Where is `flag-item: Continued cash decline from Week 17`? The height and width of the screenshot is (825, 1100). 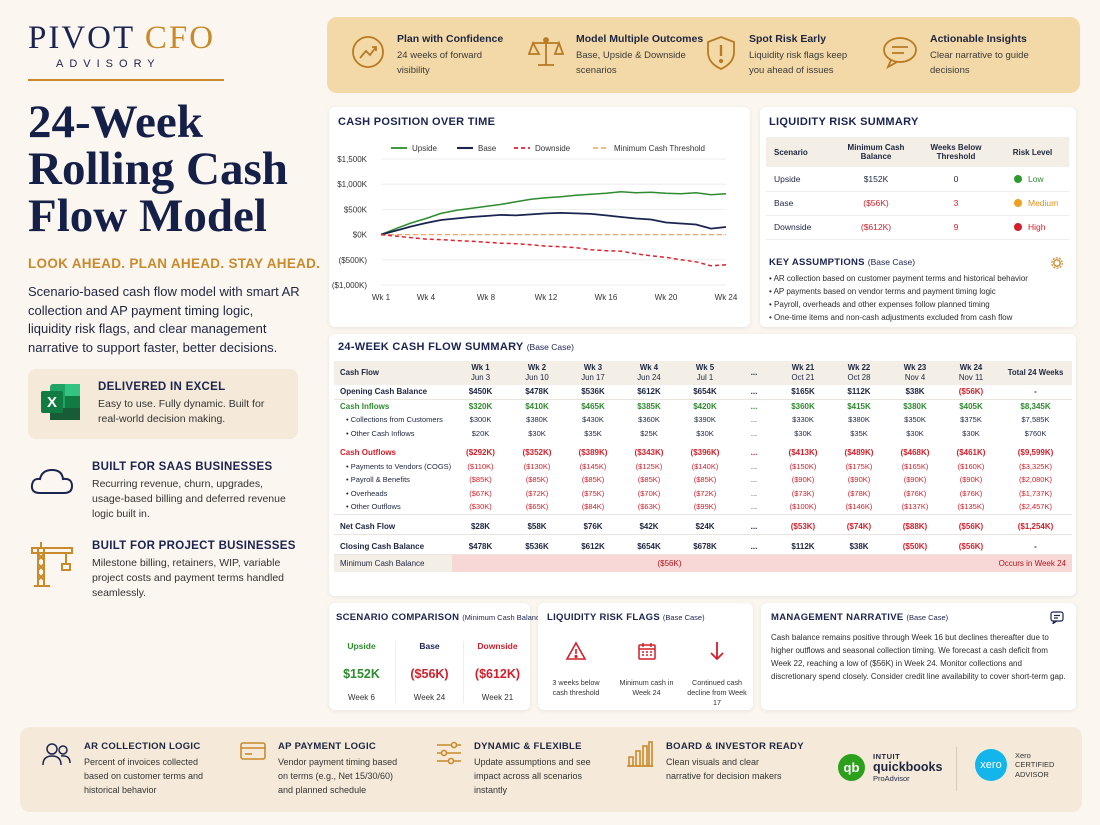 flag-item: Continued cash decline from Week 17 is located at coordinates (717, 674).